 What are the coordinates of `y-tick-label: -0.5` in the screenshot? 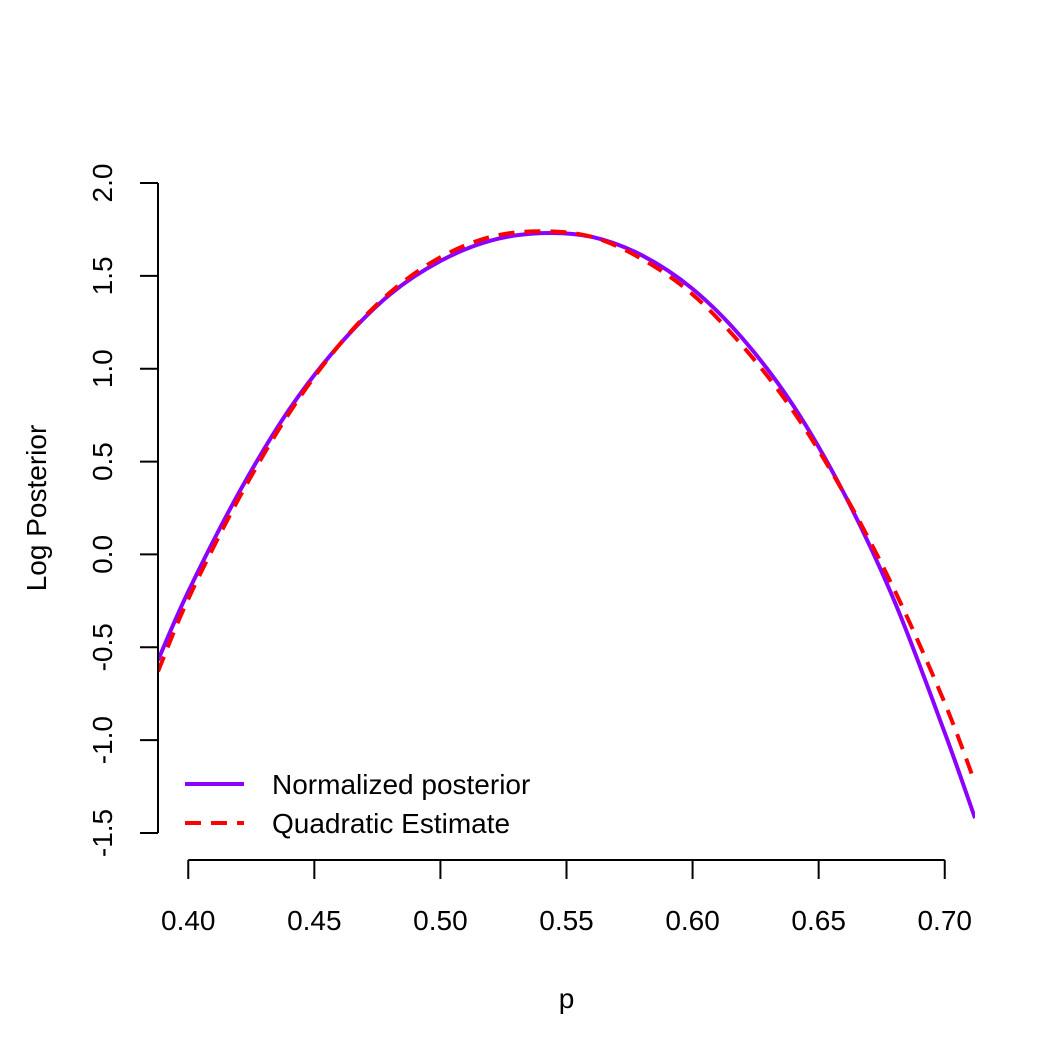 It's located at (102, 647).